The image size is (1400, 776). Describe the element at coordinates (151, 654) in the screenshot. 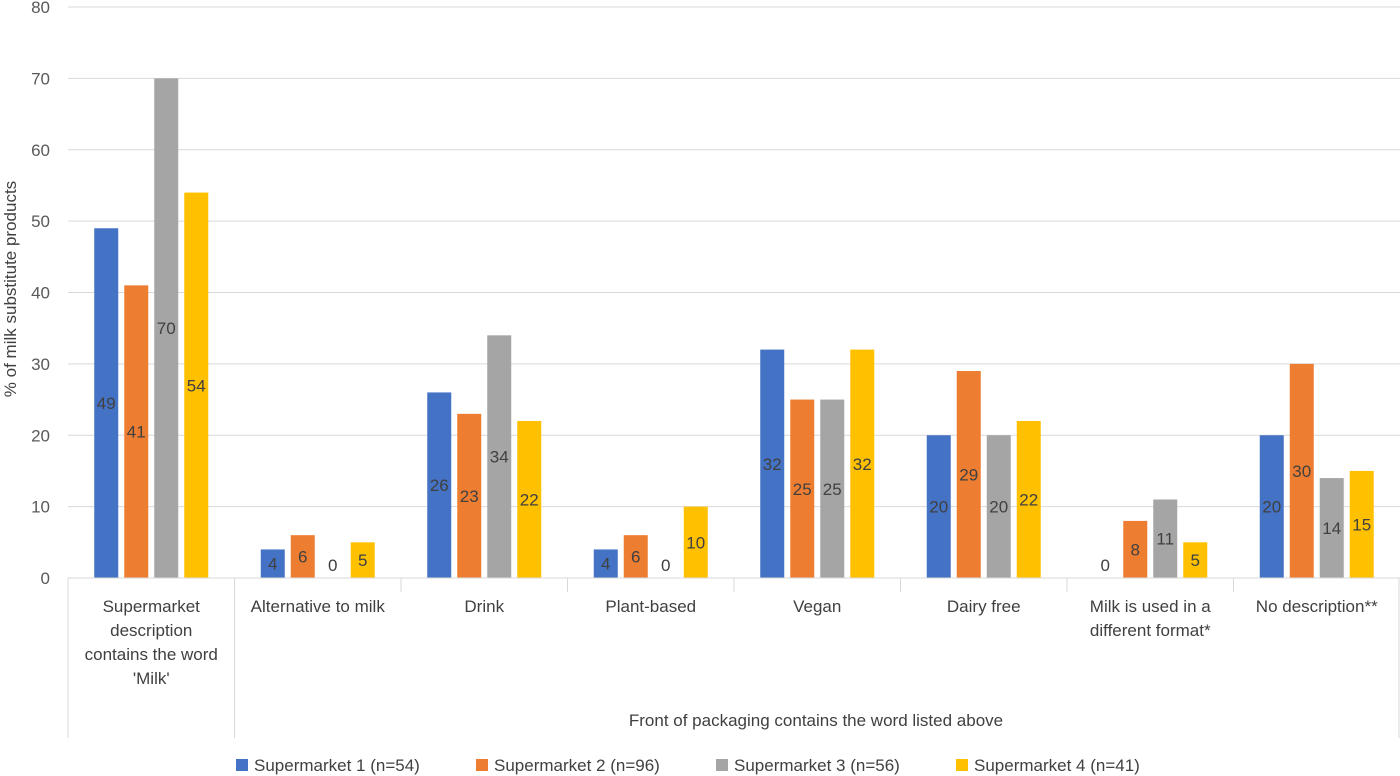

I see `category-label-line: contains the word` at that location.